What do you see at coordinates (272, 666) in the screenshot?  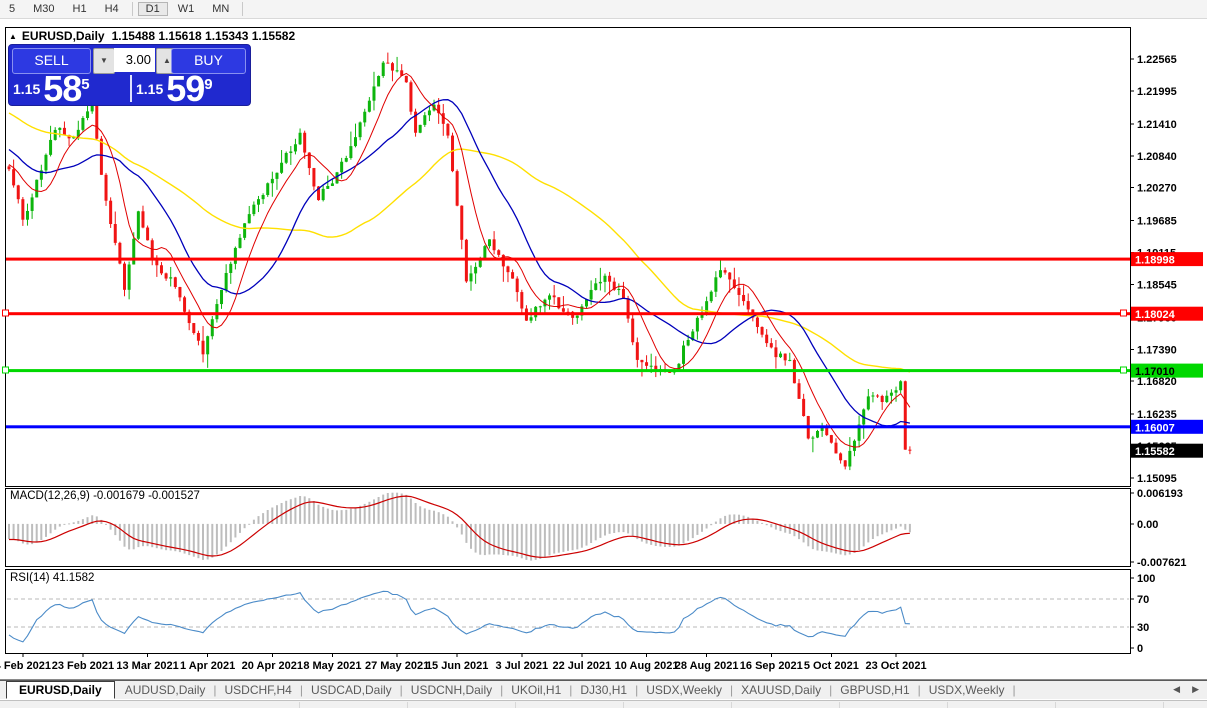 I see `date-tick-label: 20 Apr 2021` at bounding box center [272, 666].